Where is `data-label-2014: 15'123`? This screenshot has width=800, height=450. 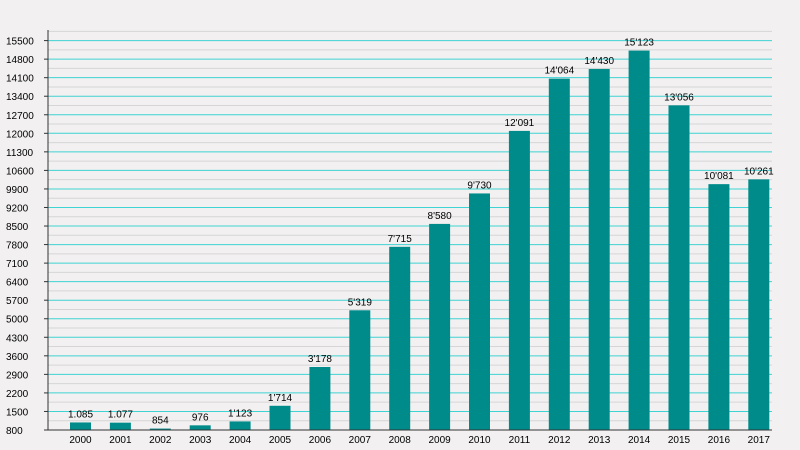
data-label-2014: 15'123 is located at coordinates (639, 43).